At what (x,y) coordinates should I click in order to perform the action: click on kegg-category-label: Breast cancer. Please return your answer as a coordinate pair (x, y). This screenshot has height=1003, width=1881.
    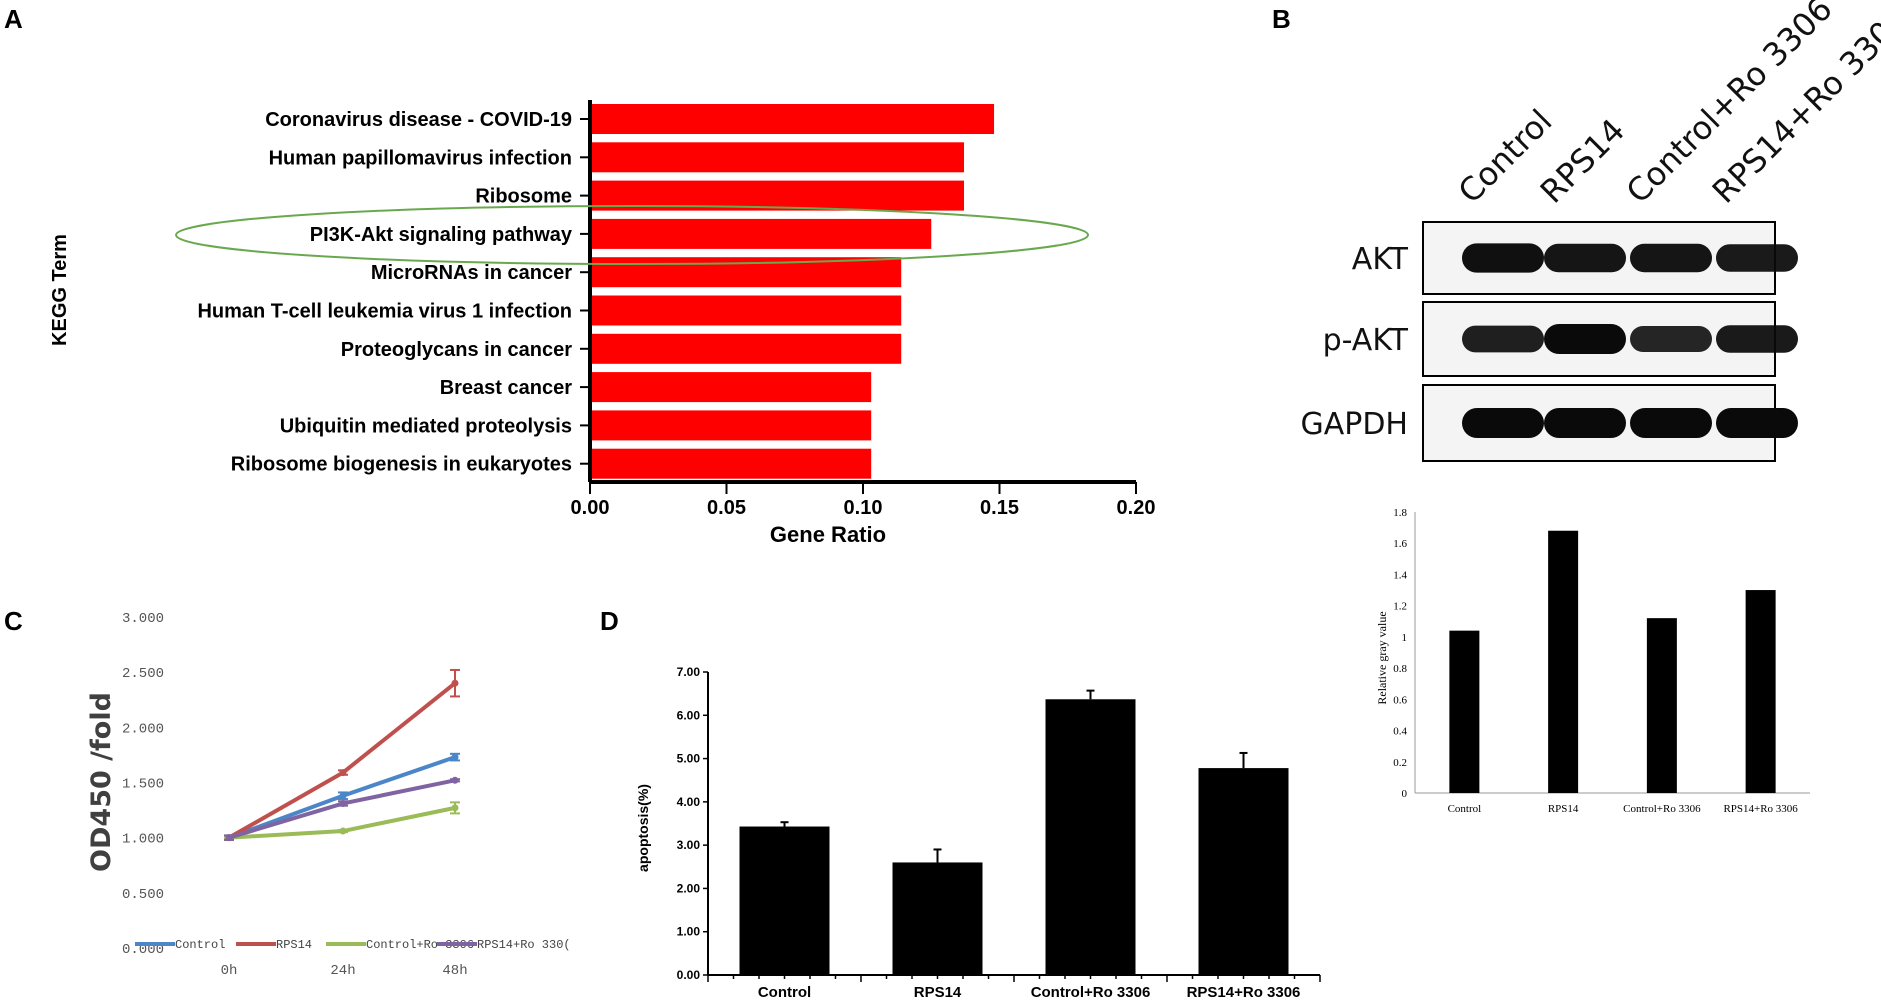
    Looking at the image, I should click on (506, 388).